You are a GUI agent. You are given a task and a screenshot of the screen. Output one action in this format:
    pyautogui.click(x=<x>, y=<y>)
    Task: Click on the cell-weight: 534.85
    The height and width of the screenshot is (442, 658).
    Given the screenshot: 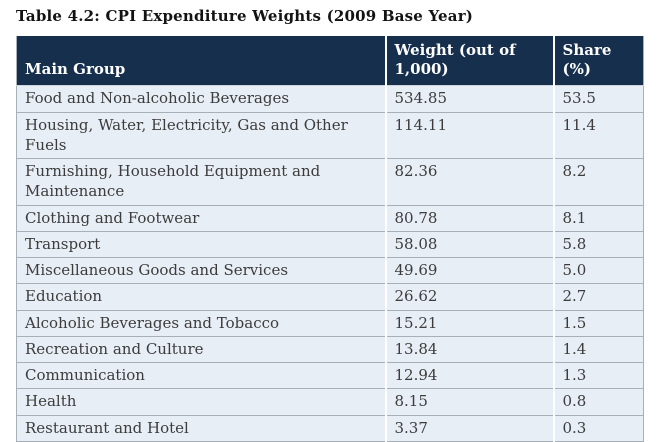 What is the action you would take?
    pyautogui.click(x=469, y=99)
    